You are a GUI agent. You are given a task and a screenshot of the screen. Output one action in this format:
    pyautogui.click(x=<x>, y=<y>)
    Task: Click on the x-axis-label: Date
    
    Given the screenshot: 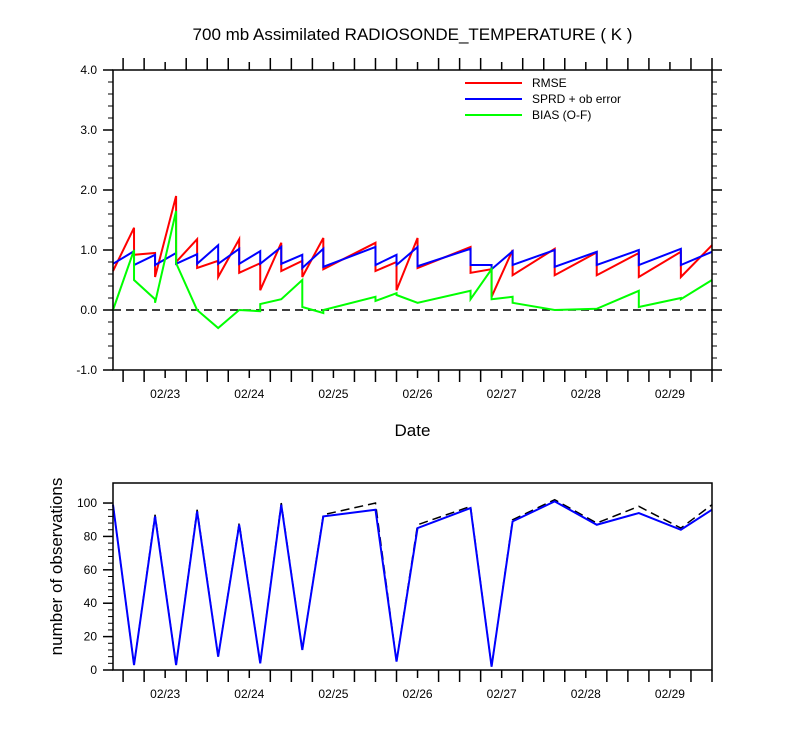 What is the action you would take?
    pyautogui.click(x=413, y=430)
    